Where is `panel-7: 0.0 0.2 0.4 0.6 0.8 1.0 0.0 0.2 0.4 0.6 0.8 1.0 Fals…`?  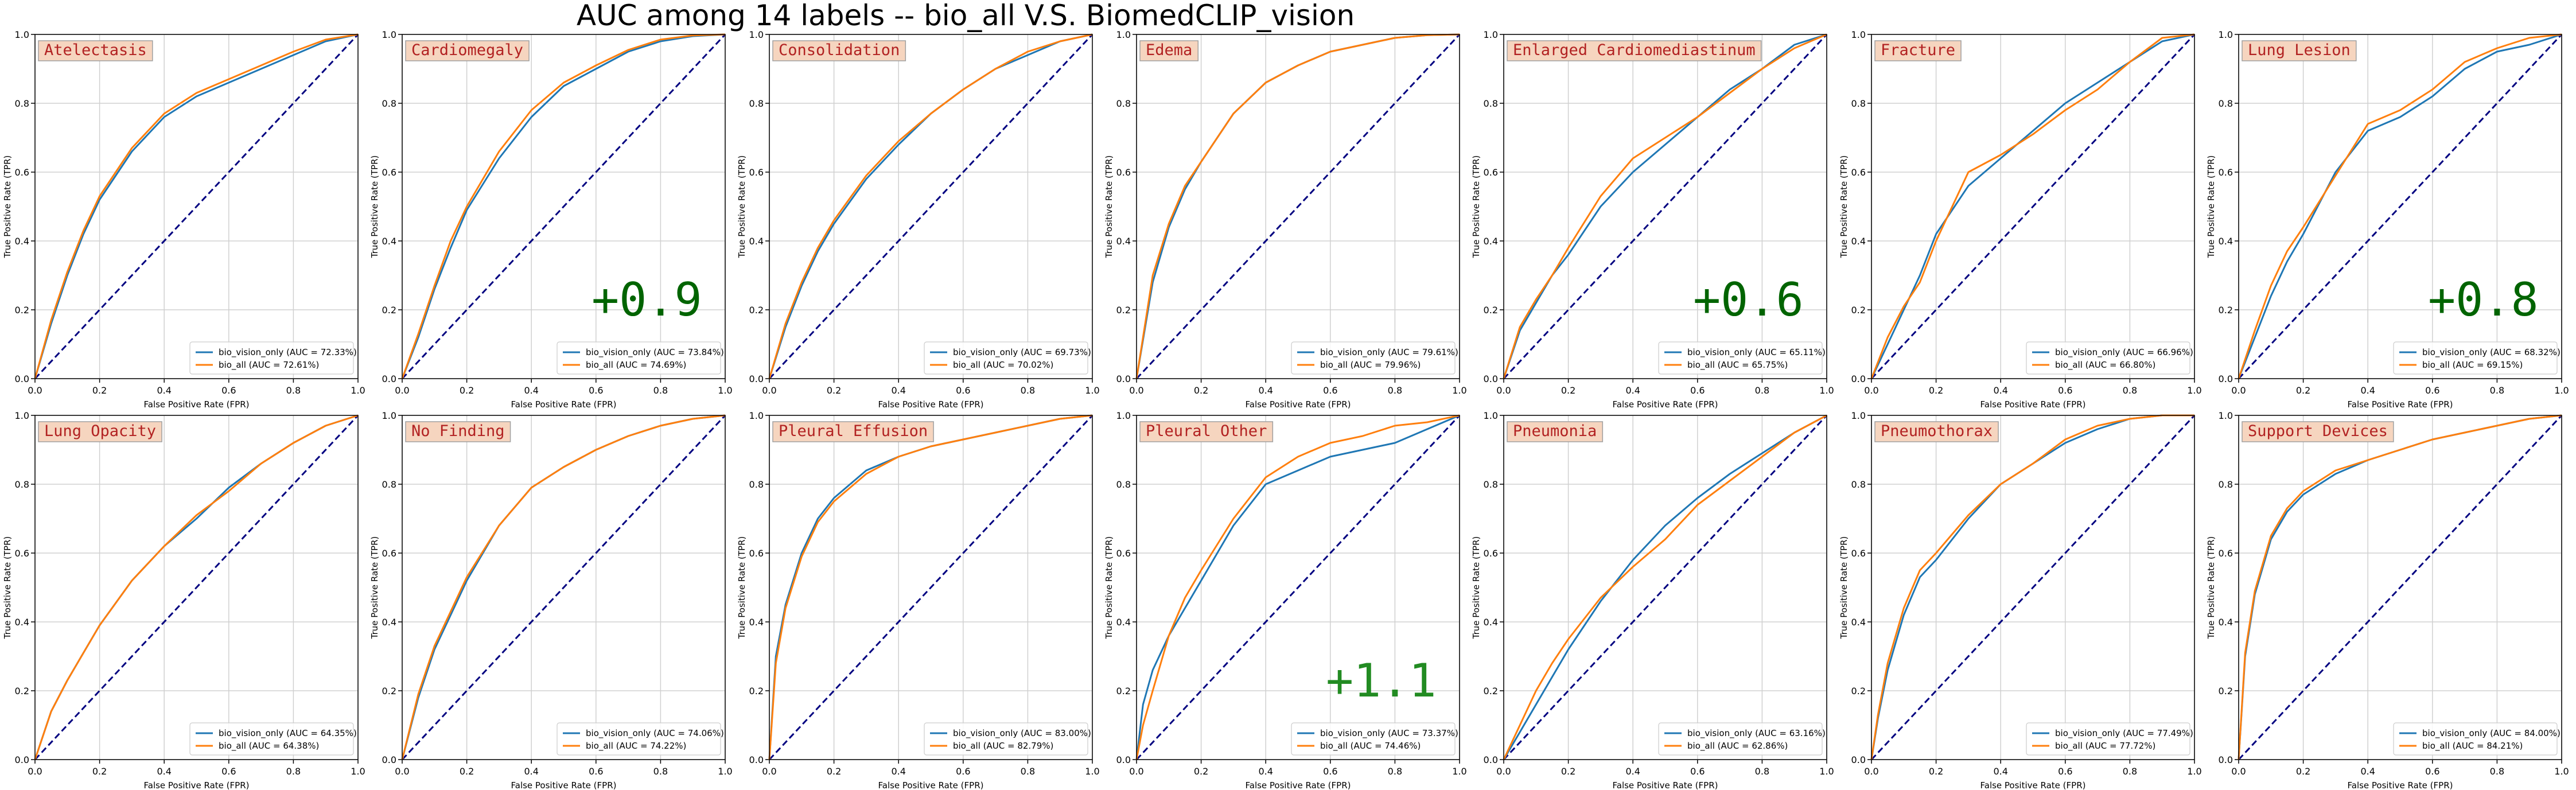 panel-7: 0.0 0.2 0.4 0.6 0.8 1.0 0.0 0.2 0.4 0.6 0.8 1.0 Fals… is located at coordinates (2387, 219).